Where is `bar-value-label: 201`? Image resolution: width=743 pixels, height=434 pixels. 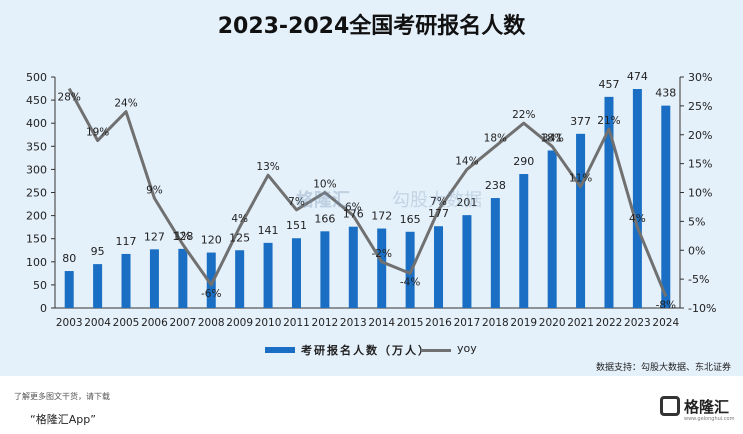 bar-value-label: 201 is located at coordinates (466, 202).